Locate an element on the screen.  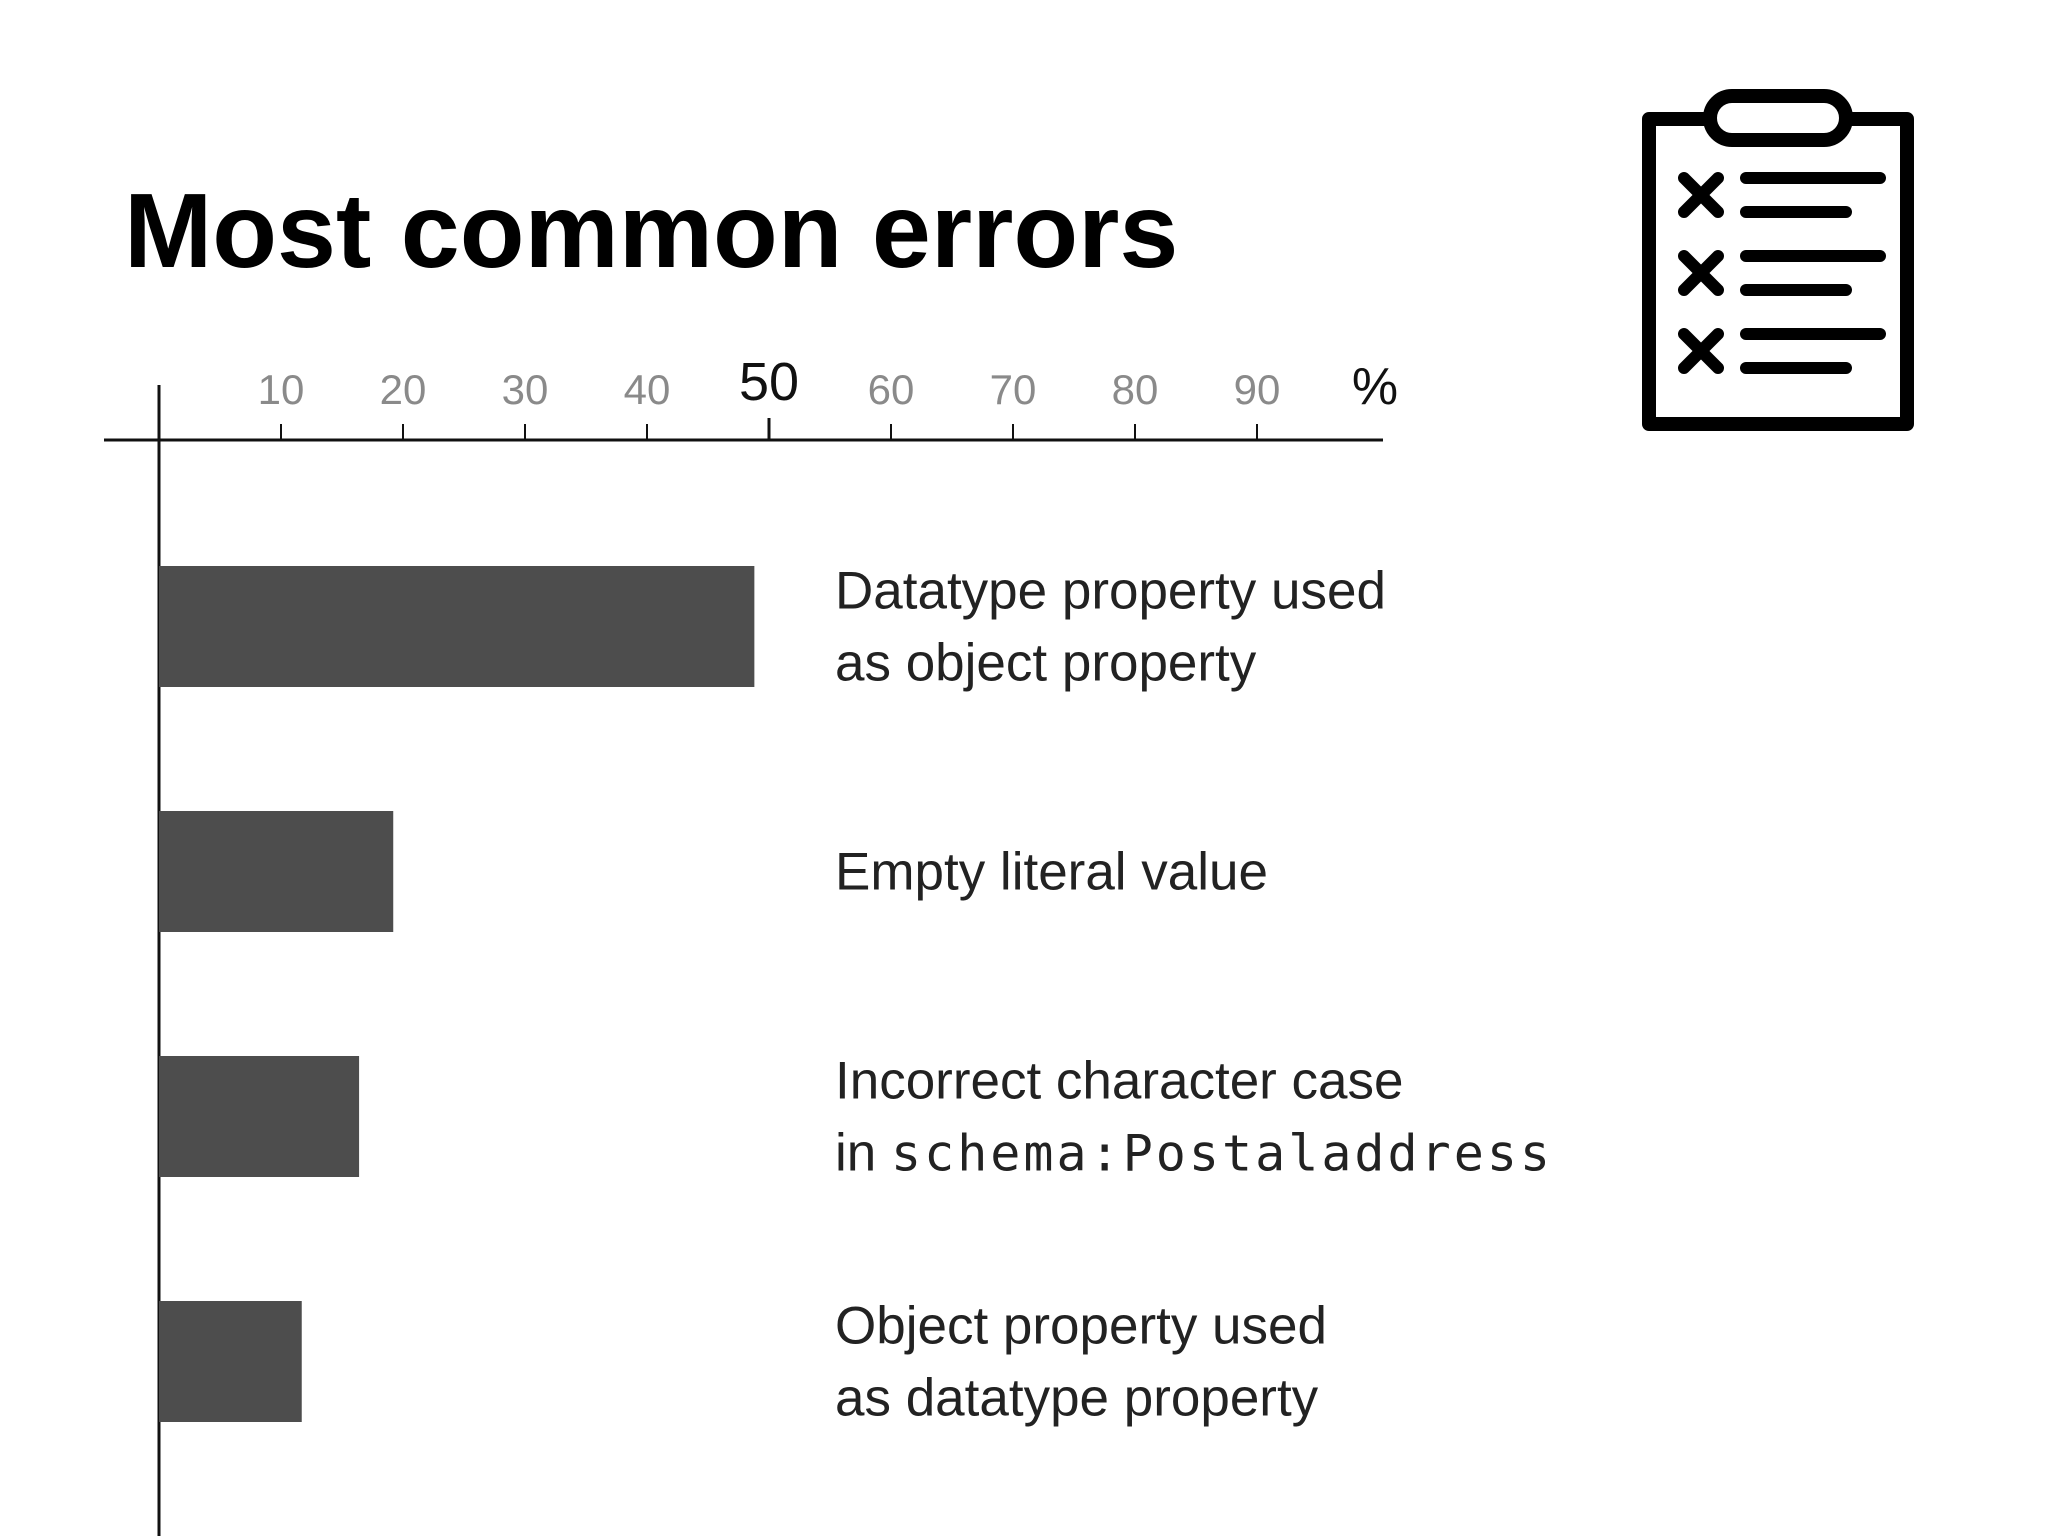
x-tick-label: 90 is located at coordinates (1257, 389).